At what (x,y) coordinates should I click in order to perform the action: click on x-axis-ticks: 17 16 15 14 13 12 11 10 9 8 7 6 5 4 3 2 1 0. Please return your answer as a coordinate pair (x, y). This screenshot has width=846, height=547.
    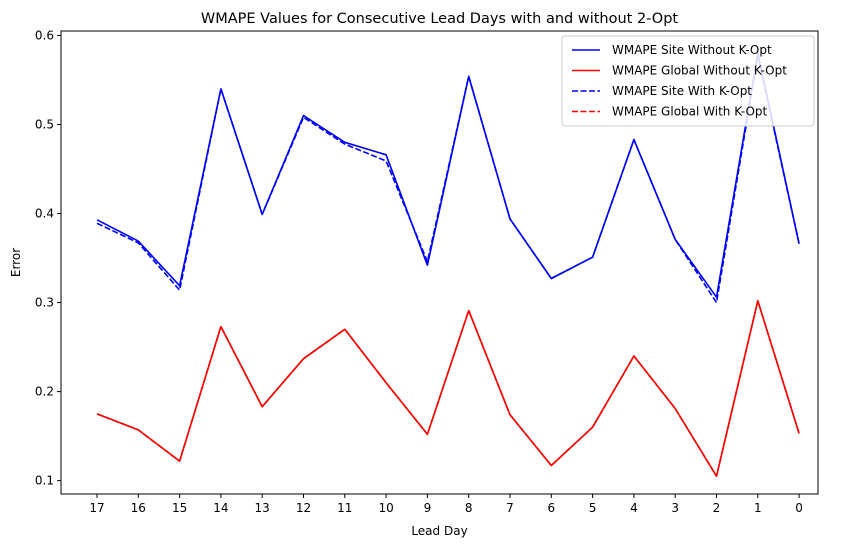
    Looking at the image, I should click on (446, 504).